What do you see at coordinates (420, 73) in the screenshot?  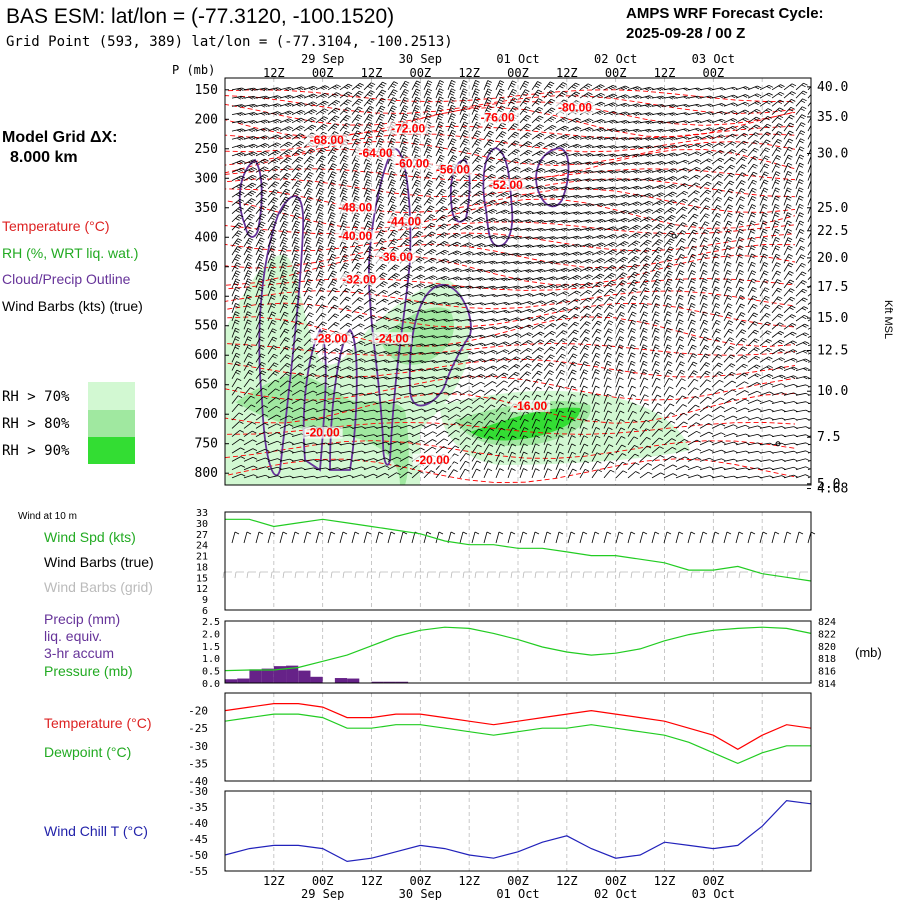 I see `top-hour-label: 00Z` at bounding box center [420, 73].